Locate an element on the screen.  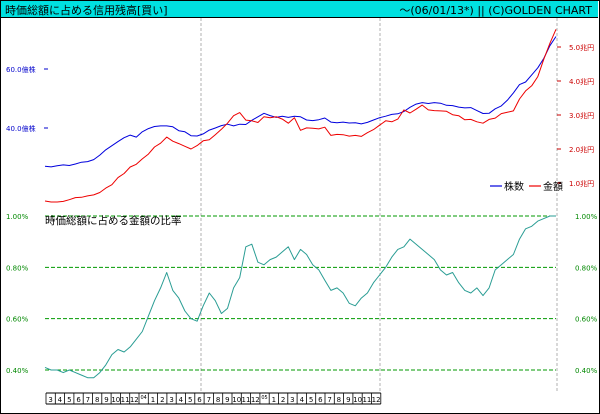
ratio-right-tick-label: 0.60% is located at coordinates (586, 320).